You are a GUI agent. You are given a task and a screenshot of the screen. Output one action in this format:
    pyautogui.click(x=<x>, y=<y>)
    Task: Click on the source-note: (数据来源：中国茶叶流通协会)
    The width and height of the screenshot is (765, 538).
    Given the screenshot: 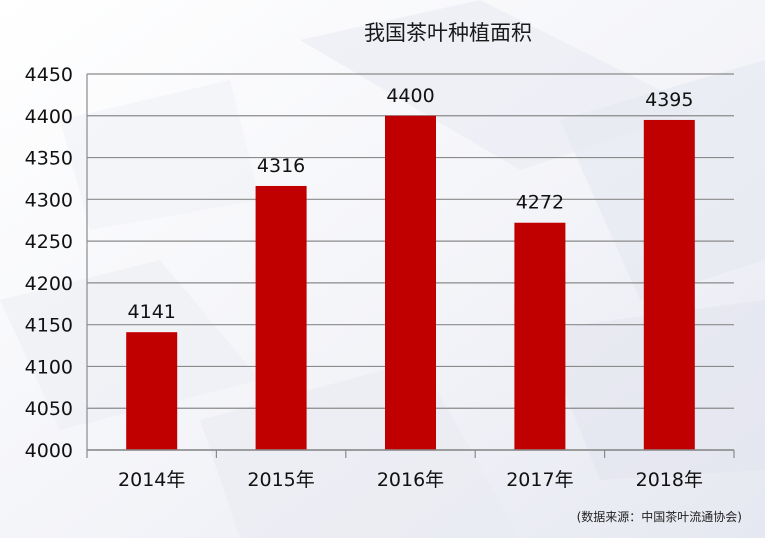 What is the action you would take?
    pyautogui.click(x=659, y=516)
    